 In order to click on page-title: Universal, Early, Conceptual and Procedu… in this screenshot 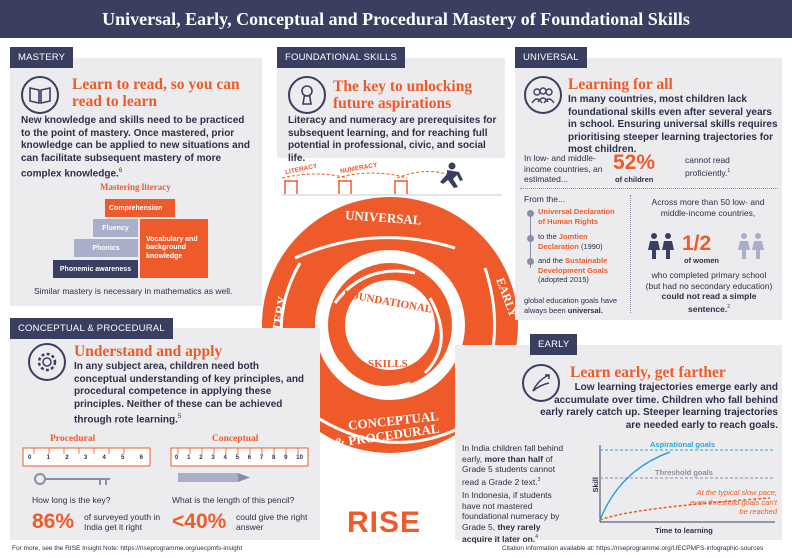, I will do `click(396, 19)`.